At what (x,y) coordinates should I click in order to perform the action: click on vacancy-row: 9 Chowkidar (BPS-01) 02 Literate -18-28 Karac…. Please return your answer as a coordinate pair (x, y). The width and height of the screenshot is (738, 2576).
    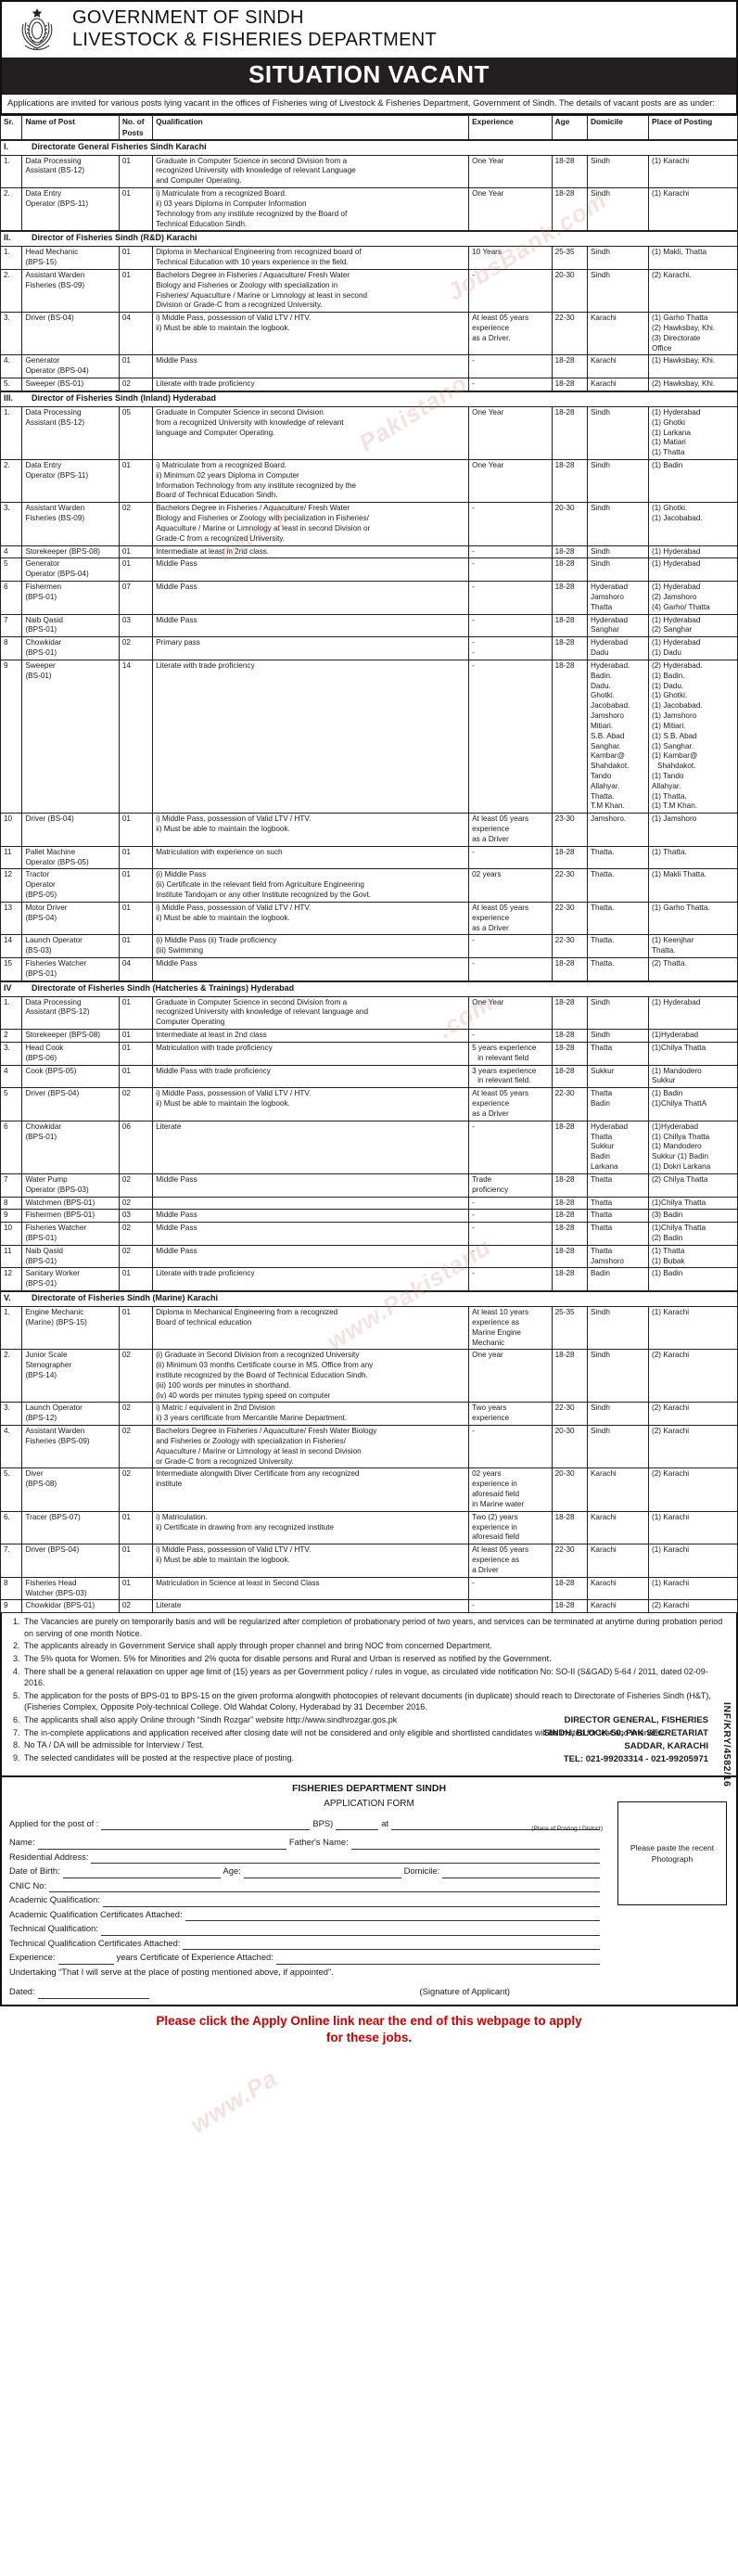
    Looking at the image, I should click on (369, 1606).